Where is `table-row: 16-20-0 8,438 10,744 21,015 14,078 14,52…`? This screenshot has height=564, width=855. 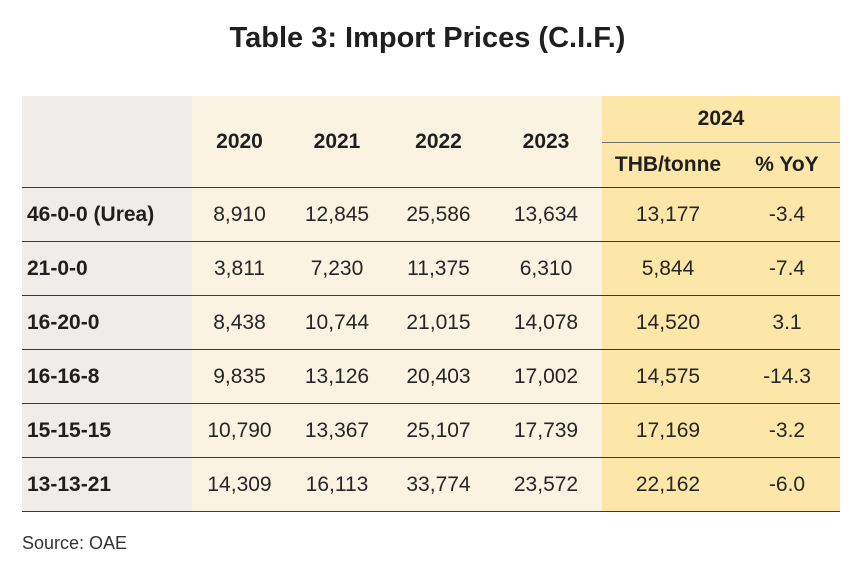
table-row: 16-20-0 8,438 10,744 21,015 14,078 14,52… is located at coordinates (431, 322).